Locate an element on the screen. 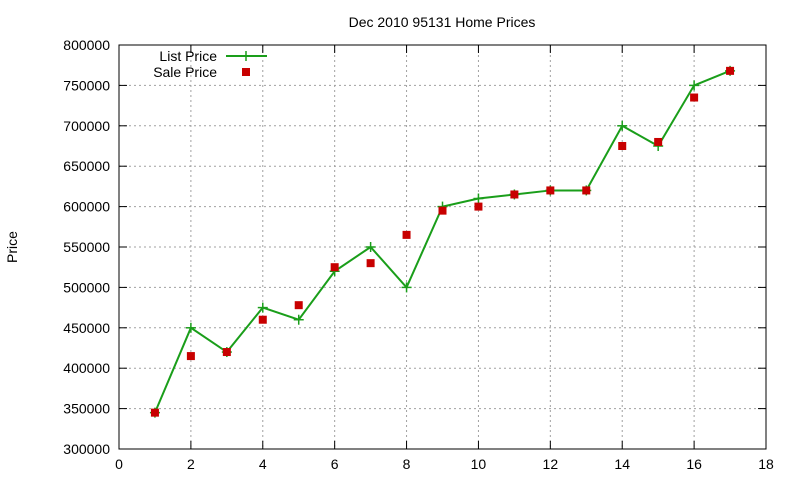  y-tick-label: 400000 is located at coordinates (86, 368).